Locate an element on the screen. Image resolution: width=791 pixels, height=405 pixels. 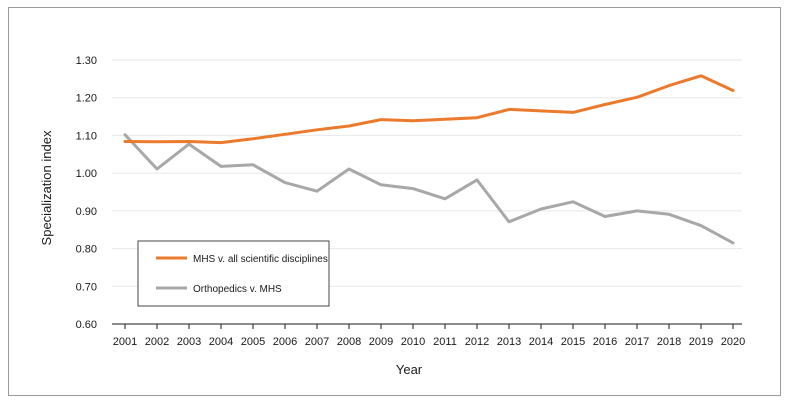
legend-label-mhs: MHS v. all scientific disciplines is located at coordinates (260, 259).